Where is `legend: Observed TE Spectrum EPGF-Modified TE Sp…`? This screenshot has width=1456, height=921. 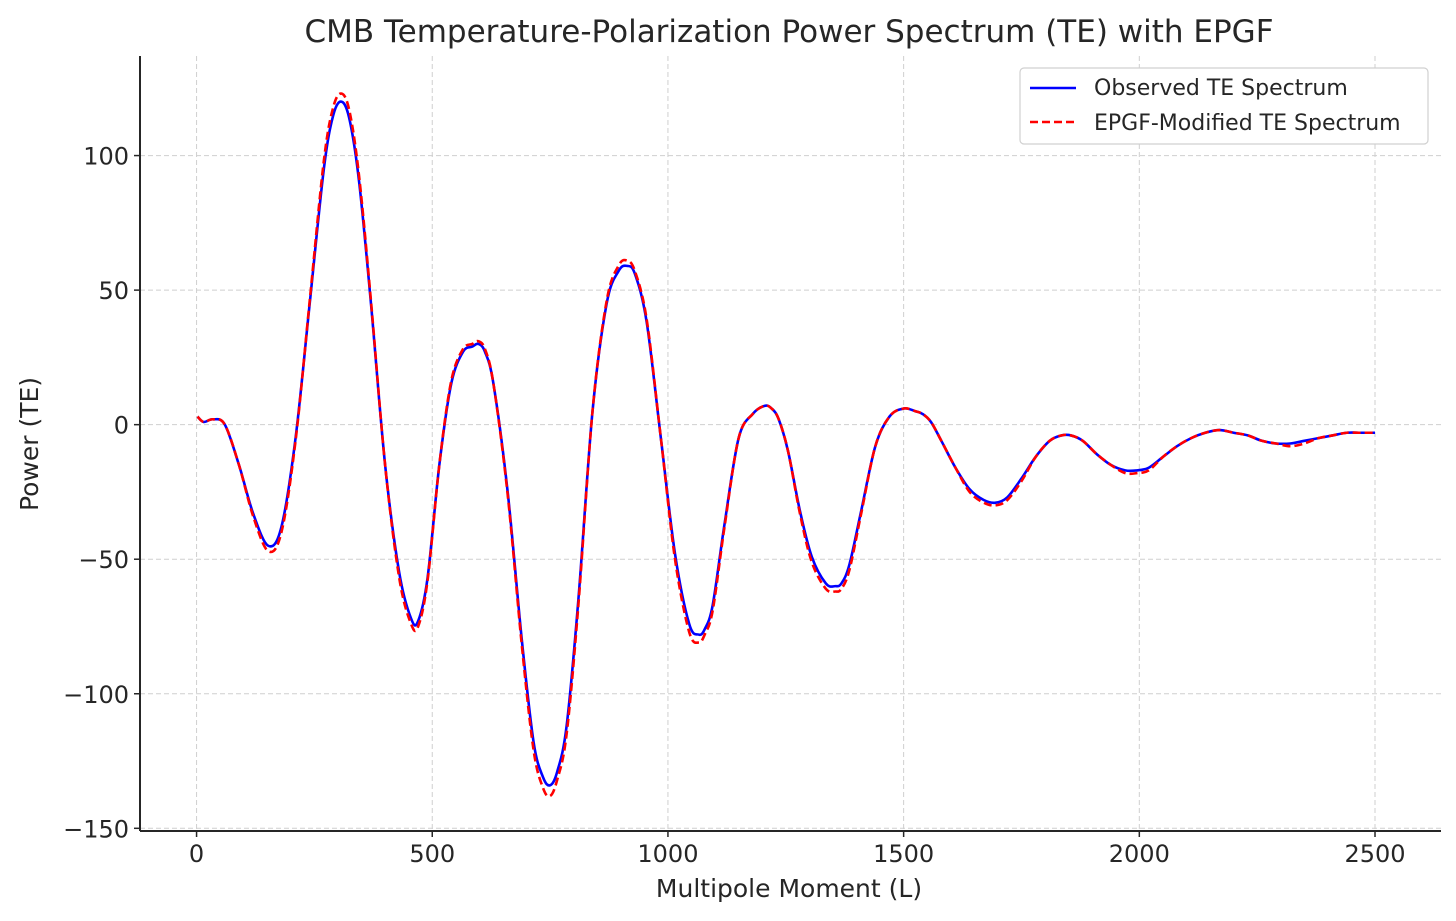 legend: Observed TE Spectrum EPGF-Modified TE Sp… is located at coordinates (1224, 106).